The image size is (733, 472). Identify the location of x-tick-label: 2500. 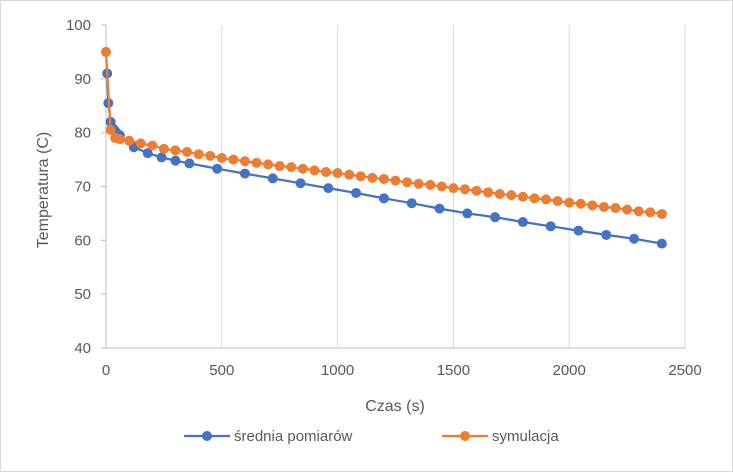
(684, 370).